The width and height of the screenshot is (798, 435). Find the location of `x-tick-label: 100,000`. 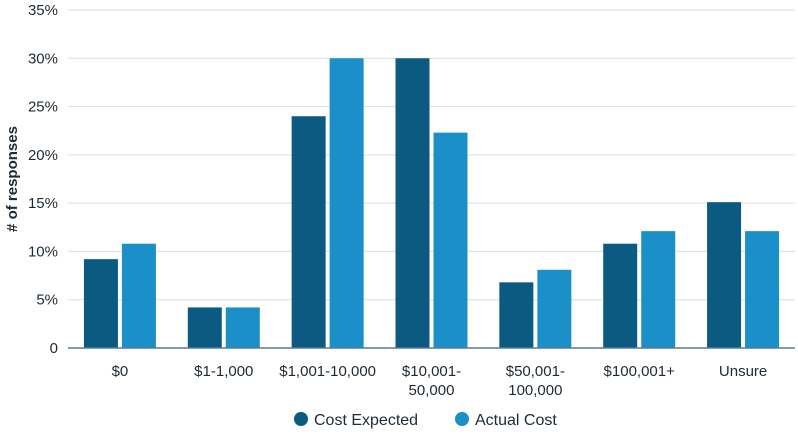

x-tick-label: 100,000 is located at coordinates (535, 390).